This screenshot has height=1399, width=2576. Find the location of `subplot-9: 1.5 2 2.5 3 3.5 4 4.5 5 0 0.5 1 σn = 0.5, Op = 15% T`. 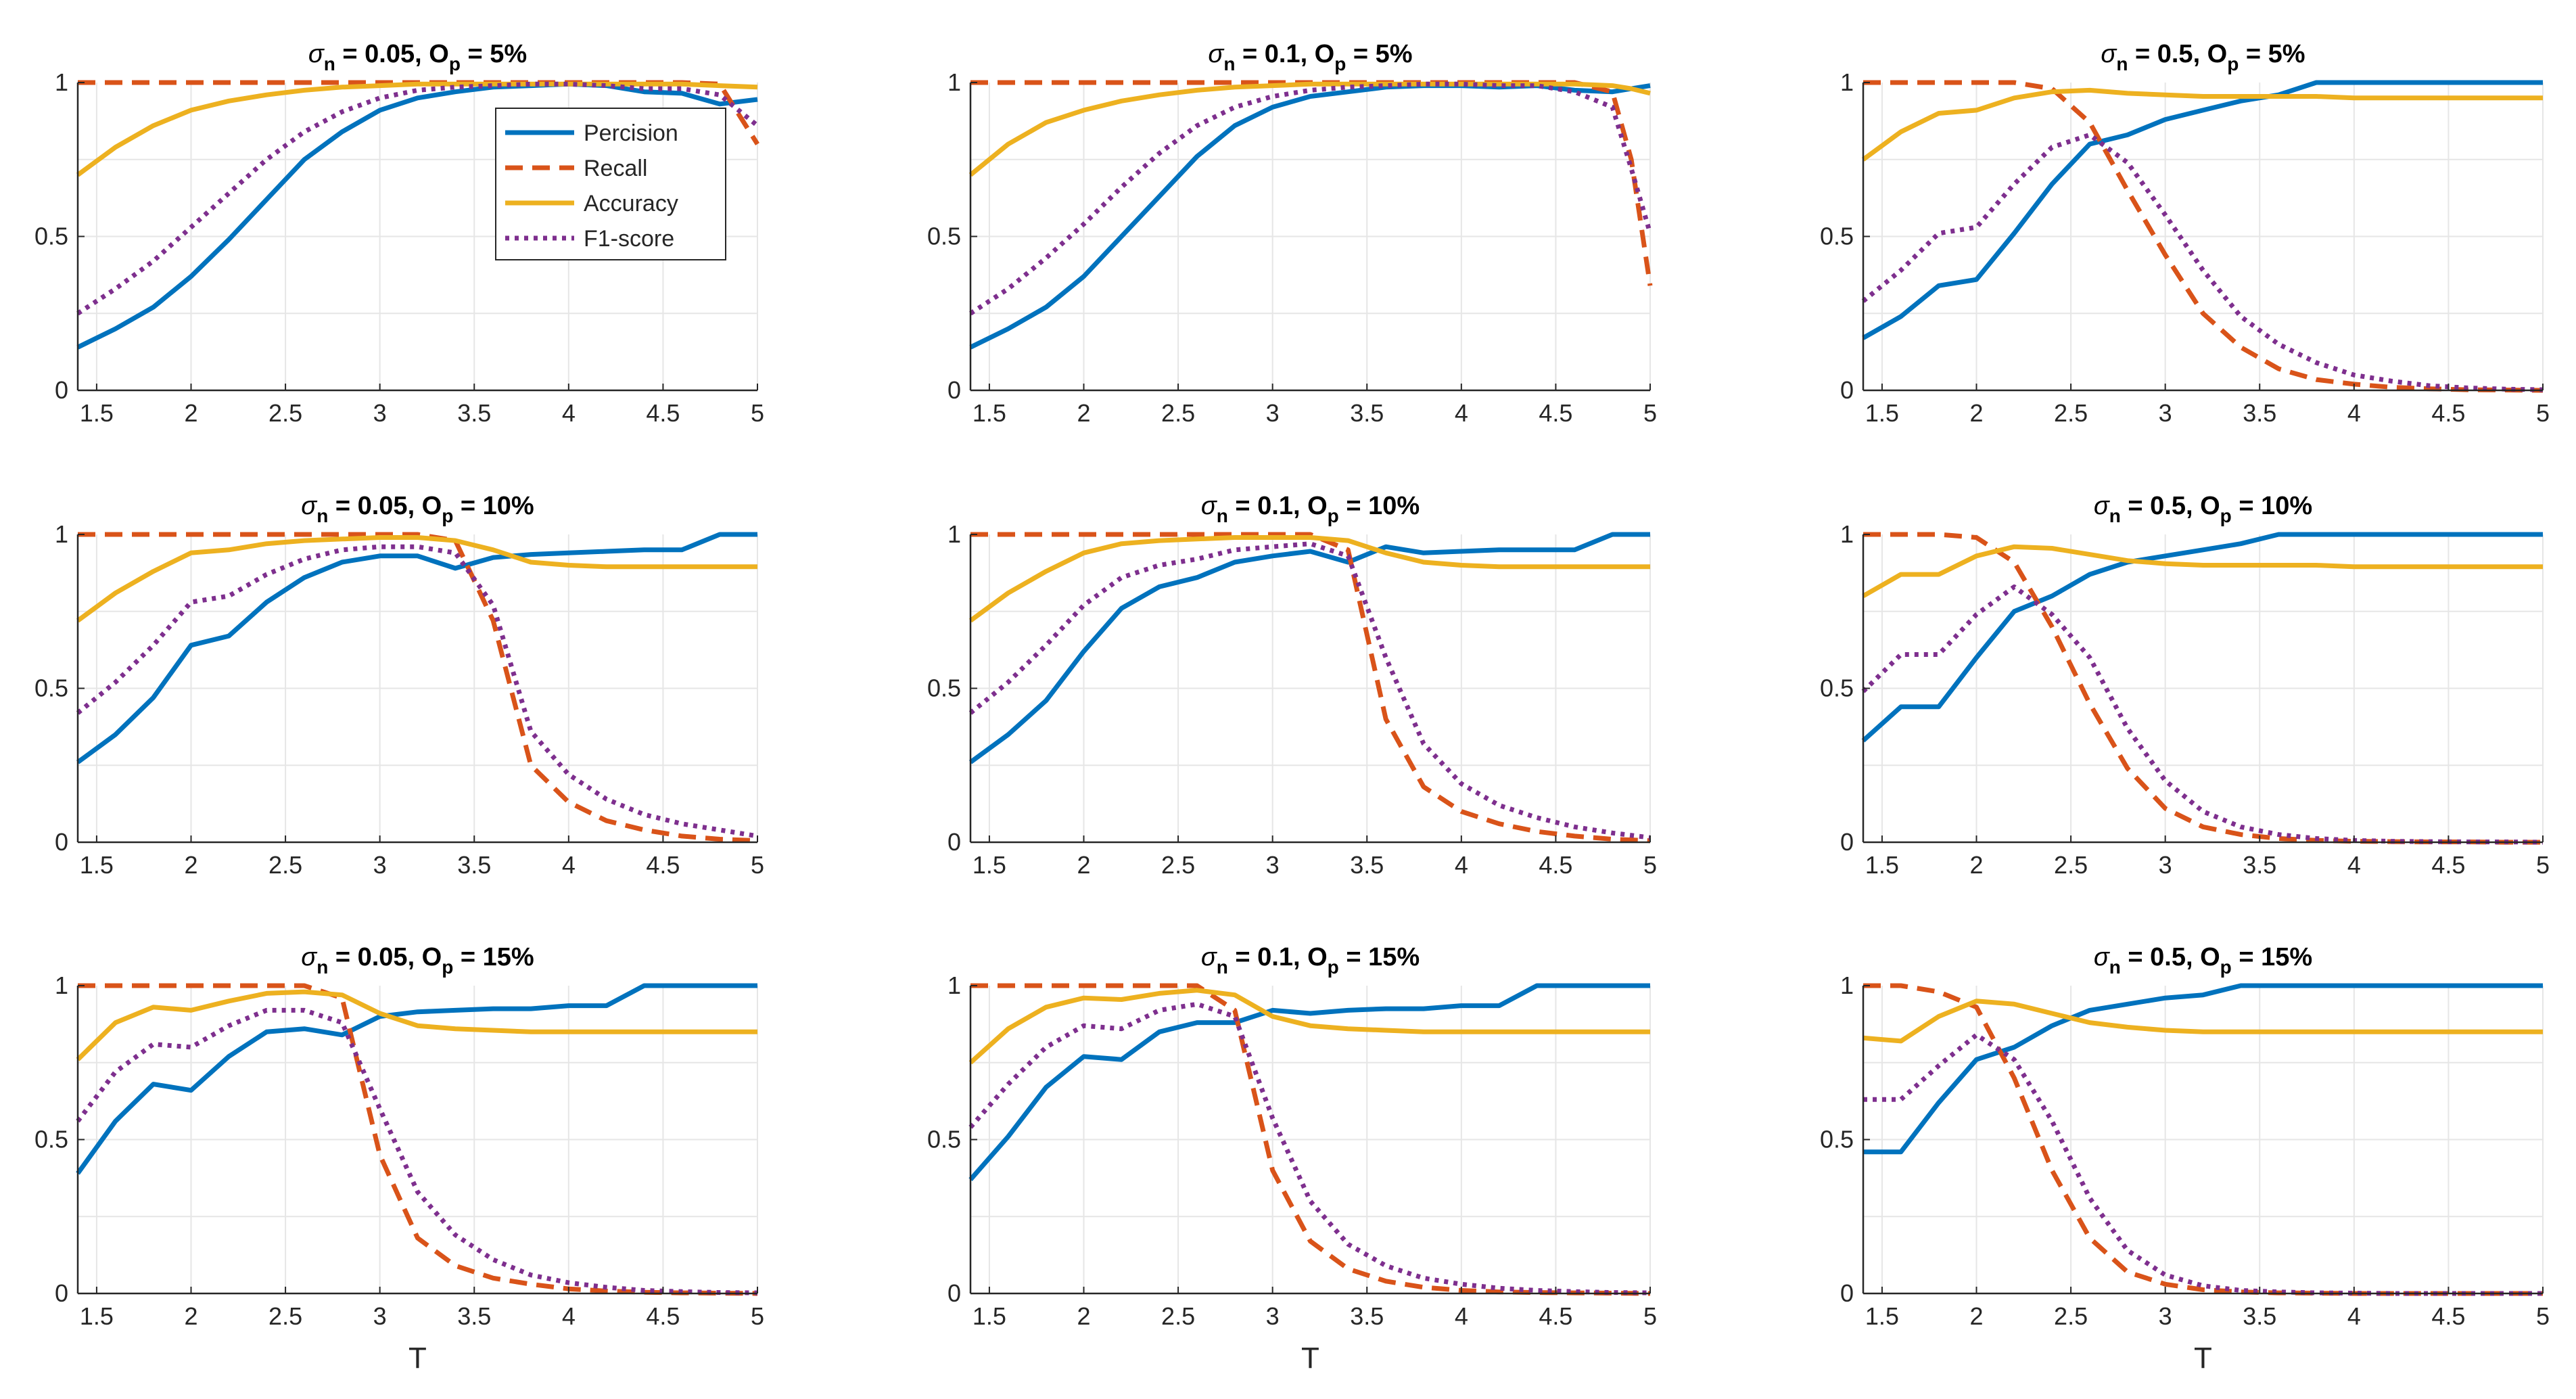

subplot-9: 1.5 2 2.5 3 3.5 4 4.5 5 0 0.5 1 σn = 0.5, Op = 15% T is located at coordinates (2185, 1159).